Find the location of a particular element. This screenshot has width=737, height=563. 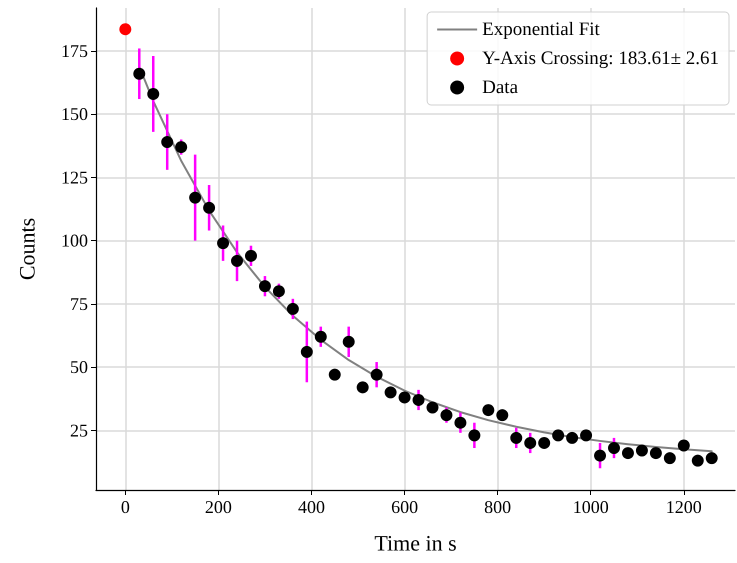

y-tick-label: 50 is located at coordinates (79, 367).